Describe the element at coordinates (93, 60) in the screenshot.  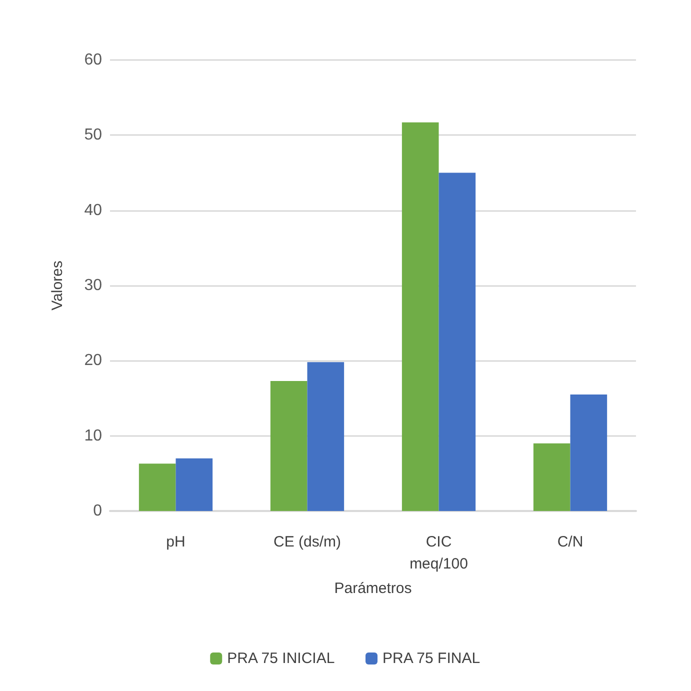
I see `y-tick-label: 60` at that location.